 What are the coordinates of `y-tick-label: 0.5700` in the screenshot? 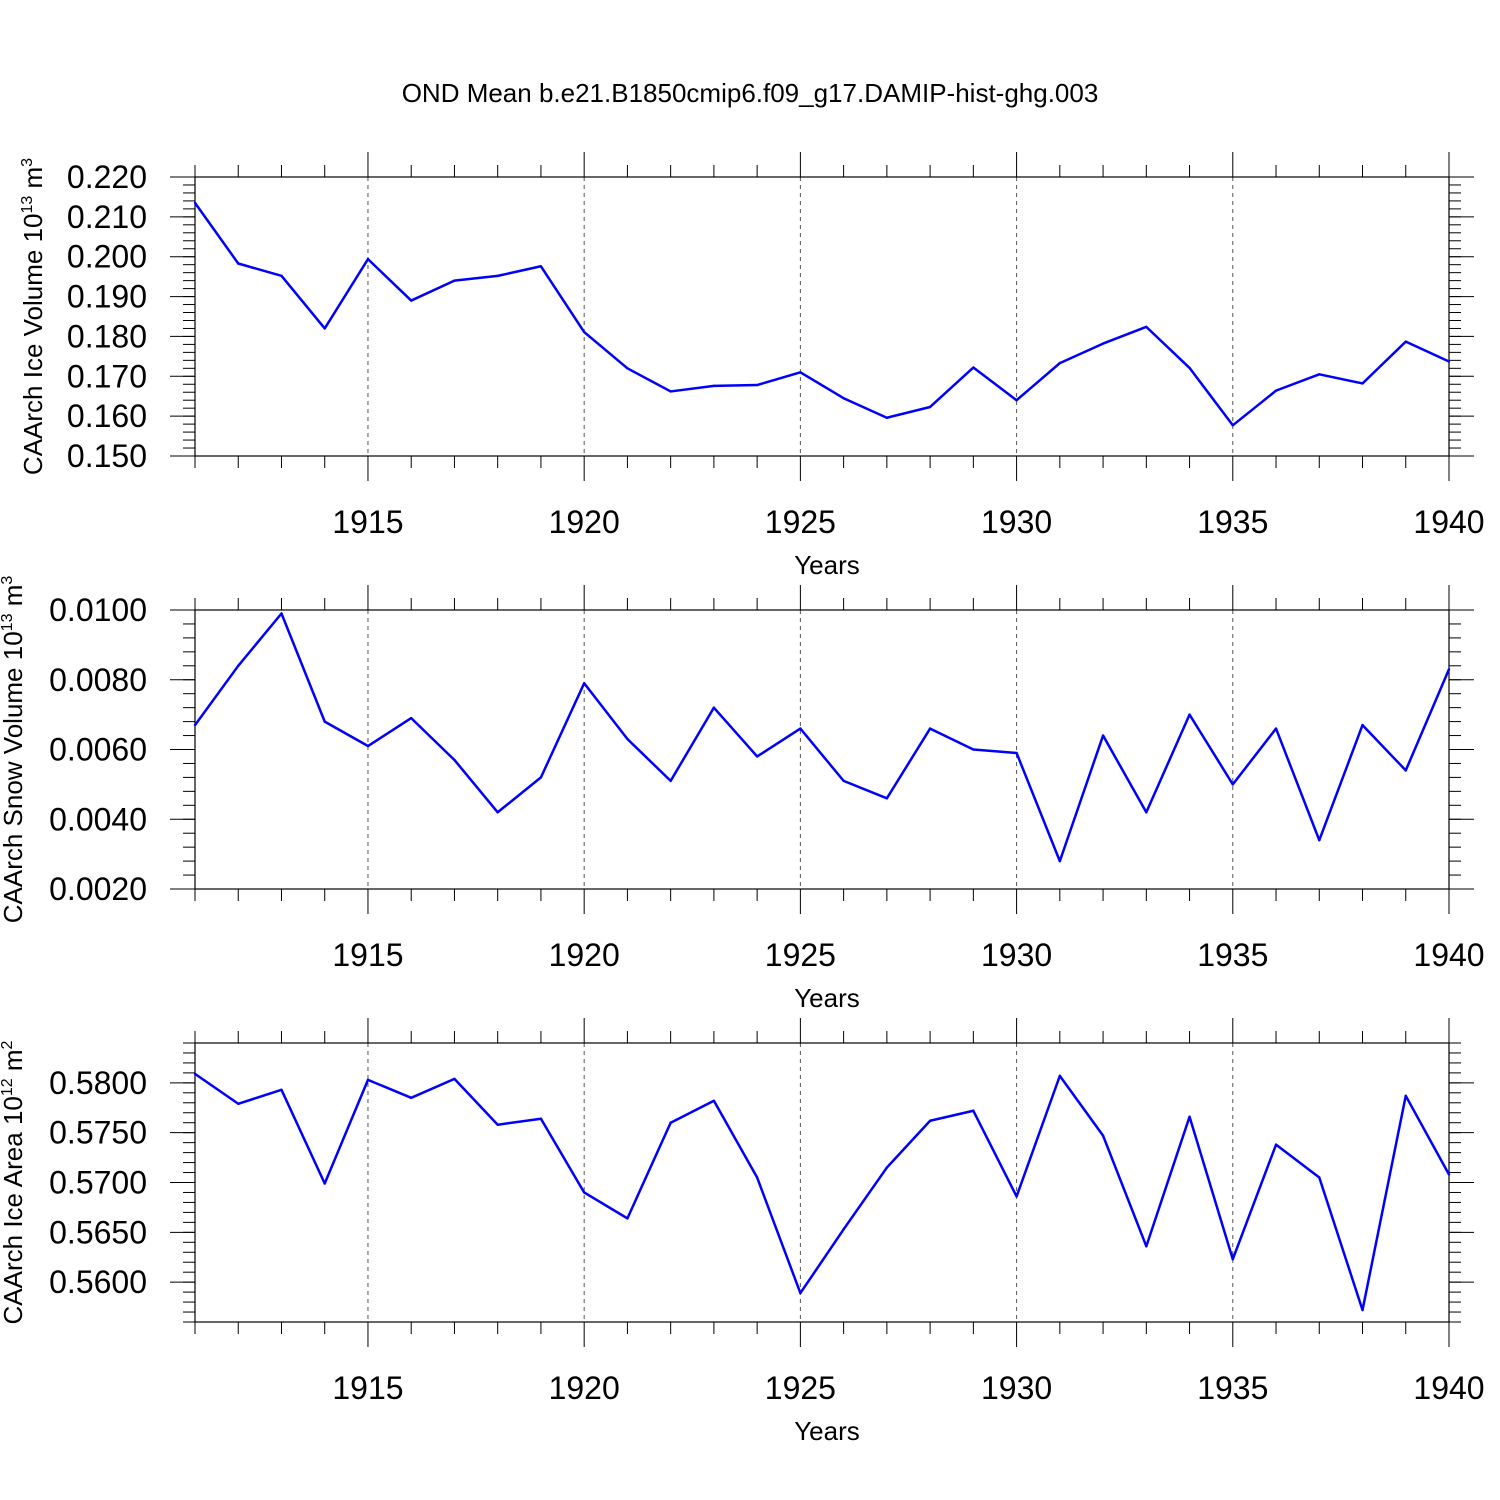 It's located at (98, 1183).